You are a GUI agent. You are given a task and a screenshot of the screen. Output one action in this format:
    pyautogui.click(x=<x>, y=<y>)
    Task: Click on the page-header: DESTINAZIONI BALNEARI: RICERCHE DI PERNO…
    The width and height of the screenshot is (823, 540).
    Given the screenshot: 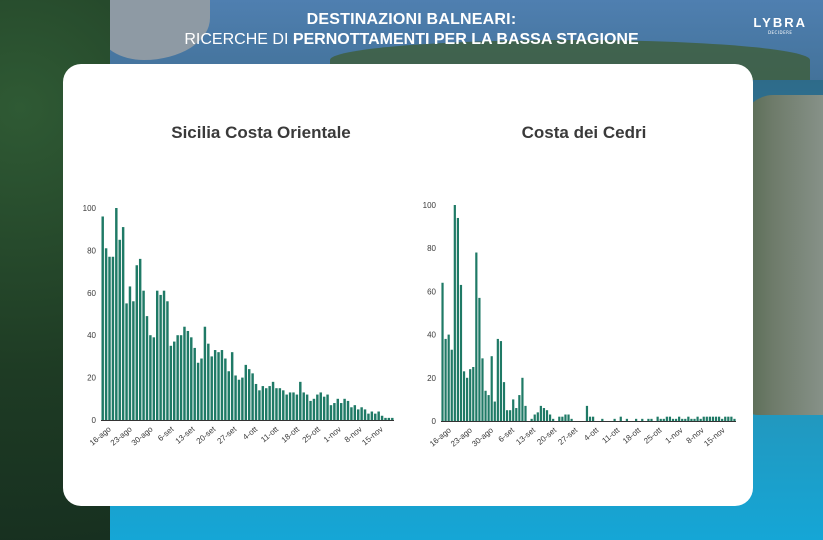 What is the action you would take?
    pyautogui.click(x=411, y=30)
    